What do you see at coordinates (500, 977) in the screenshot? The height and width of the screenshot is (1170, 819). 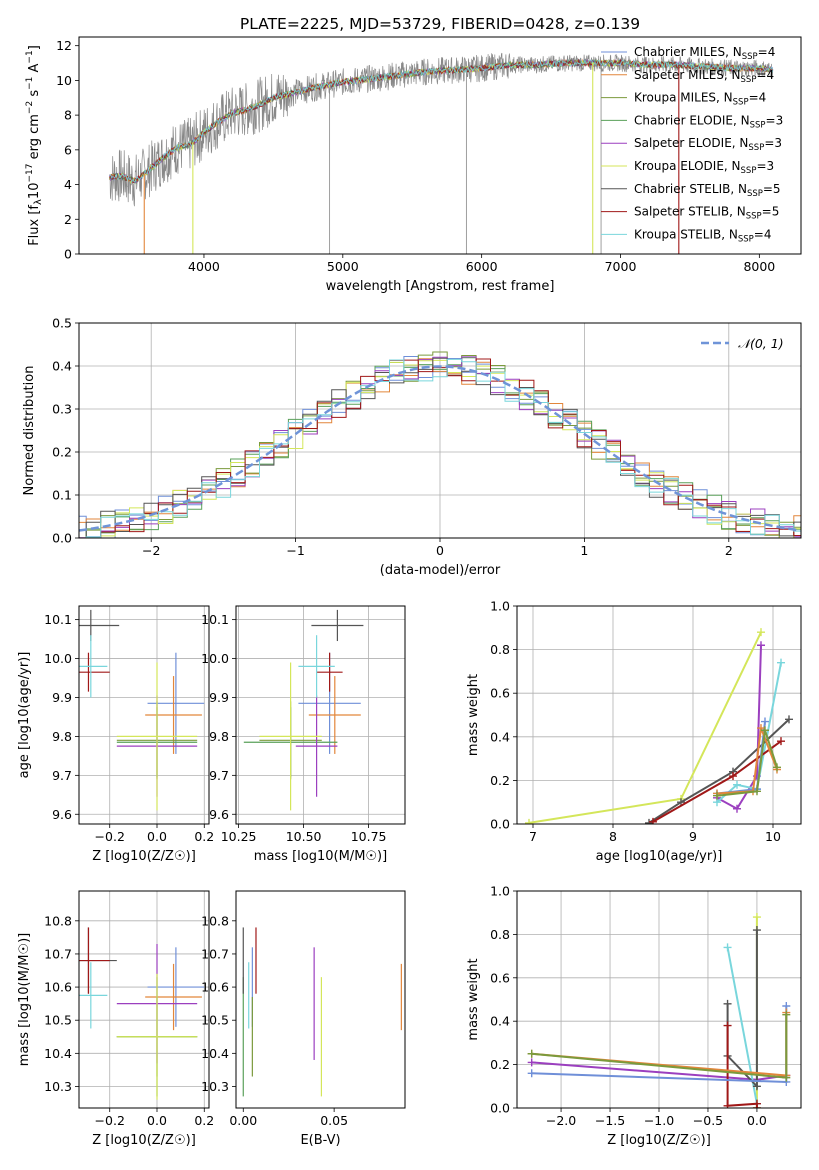 I see `y-tick-label: 0.6` at bounding box center [500, 977].